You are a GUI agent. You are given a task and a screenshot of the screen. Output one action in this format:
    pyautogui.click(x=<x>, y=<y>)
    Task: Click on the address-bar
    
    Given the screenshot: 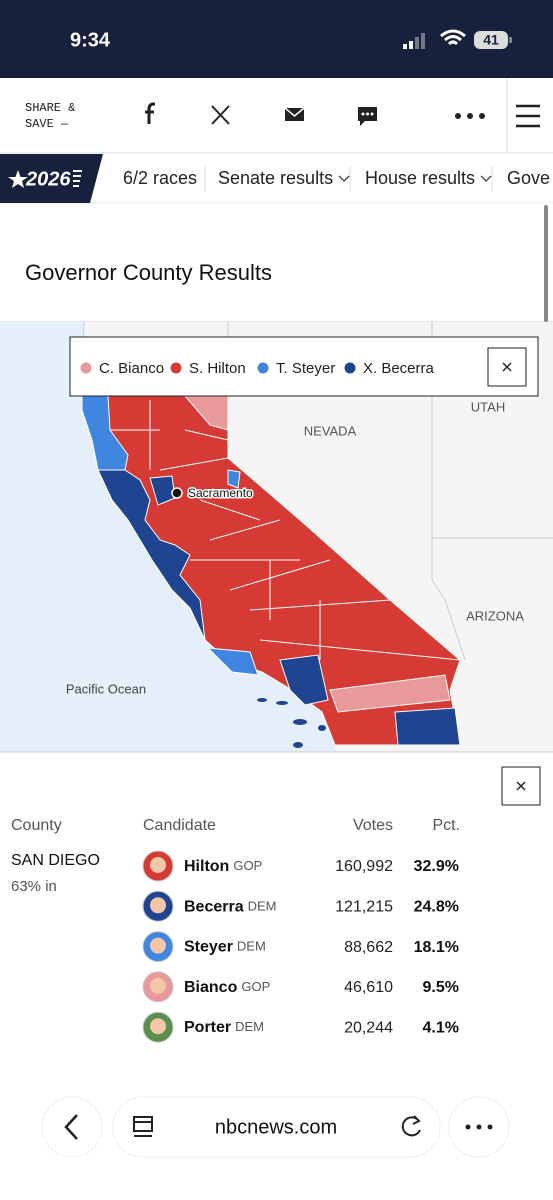 What is the action you would take?
    pyautogui.click(x=276, y=1127)
    